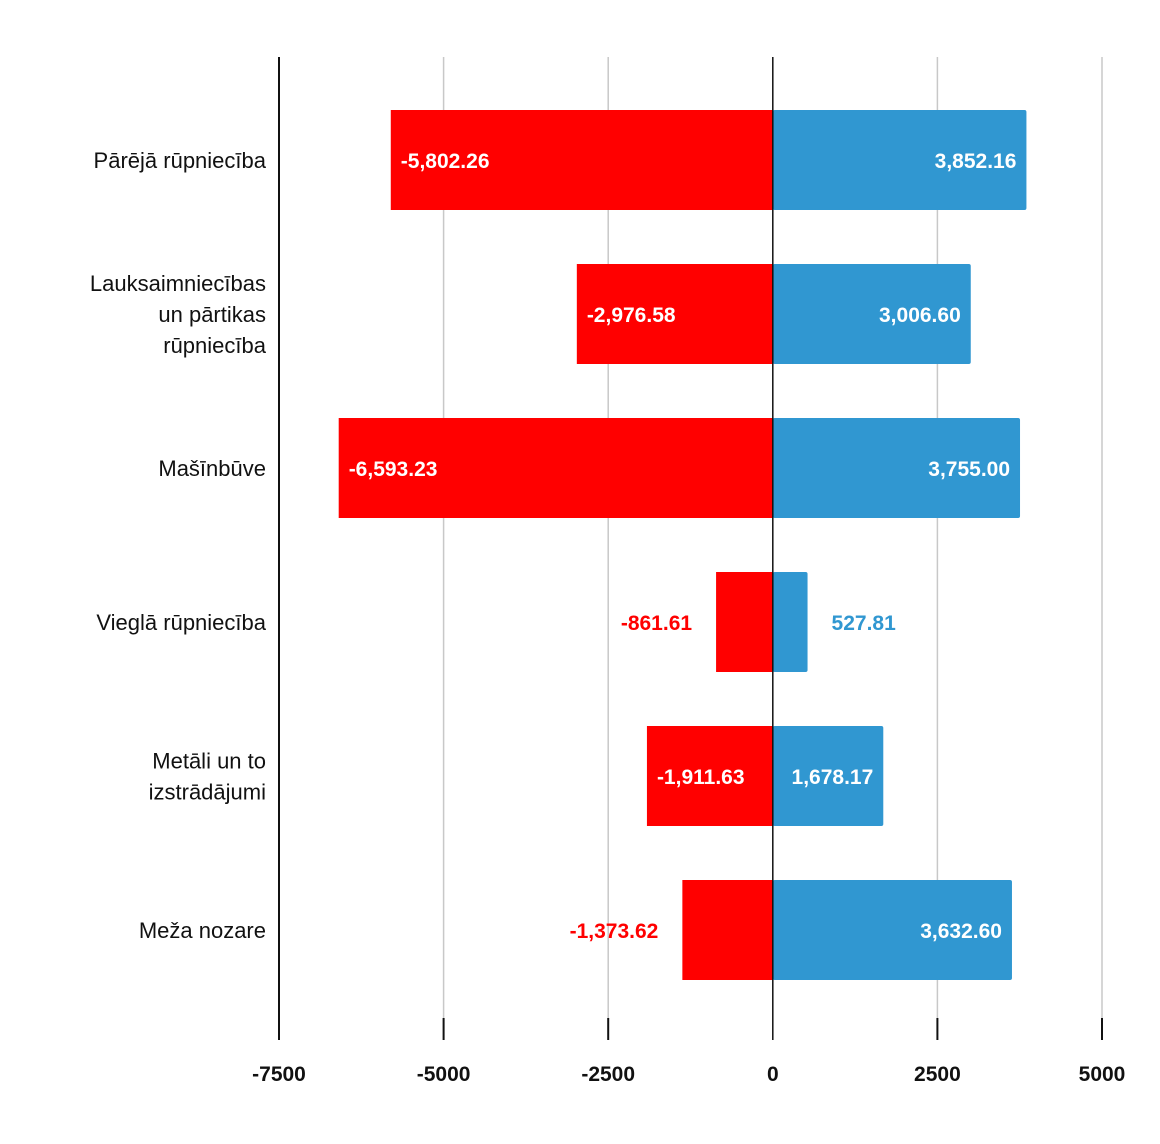 Image resolution: width=1160 pixels, height=1144 pixels. I want to click on x-tick-label: 0, so click(773, 1074).